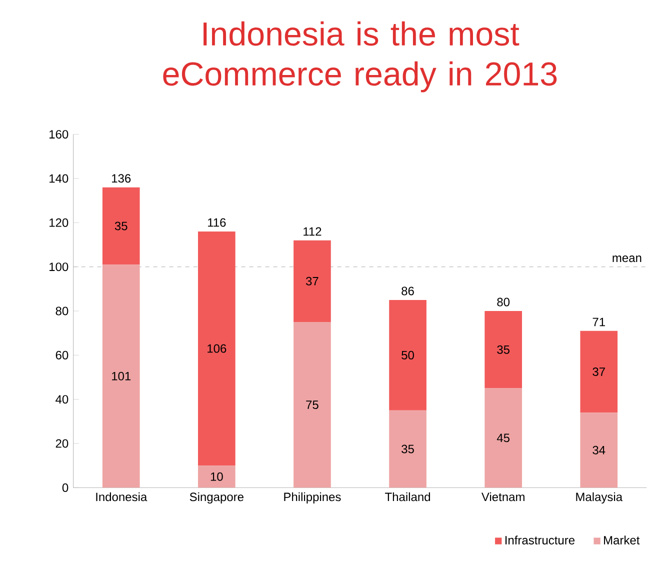 The width and height of the screenshot is (665, 581). I want to click on y-tick-label: 100, so click(59, 267).